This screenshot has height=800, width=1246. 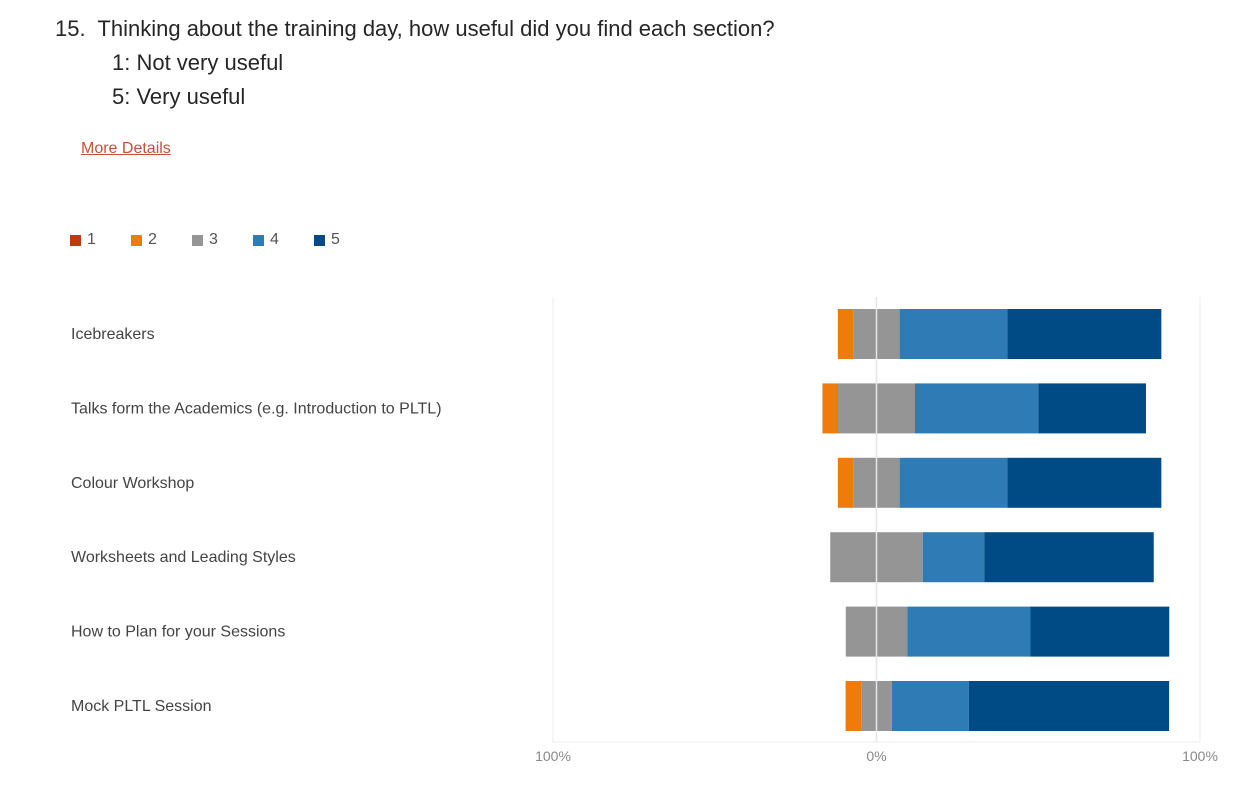 What do you see at coordinates (183, 557) in the screenshot?
I see `category-label: Worksheets and Leading Styles` at bounding box center [183, 557].